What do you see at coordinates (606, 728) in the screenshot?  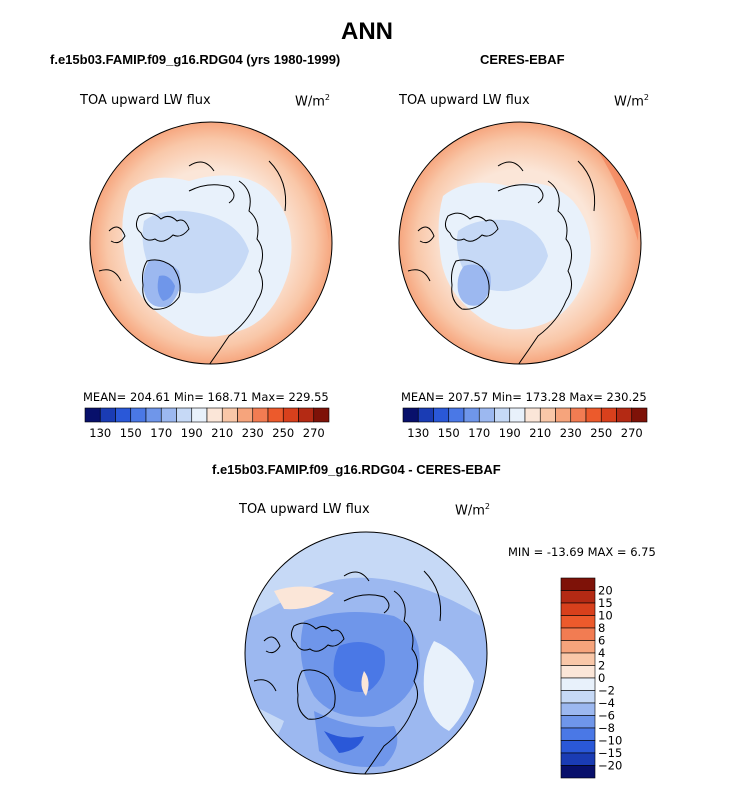 I see `colorbar-tick-label: −8` at bounding box center [606, 728].